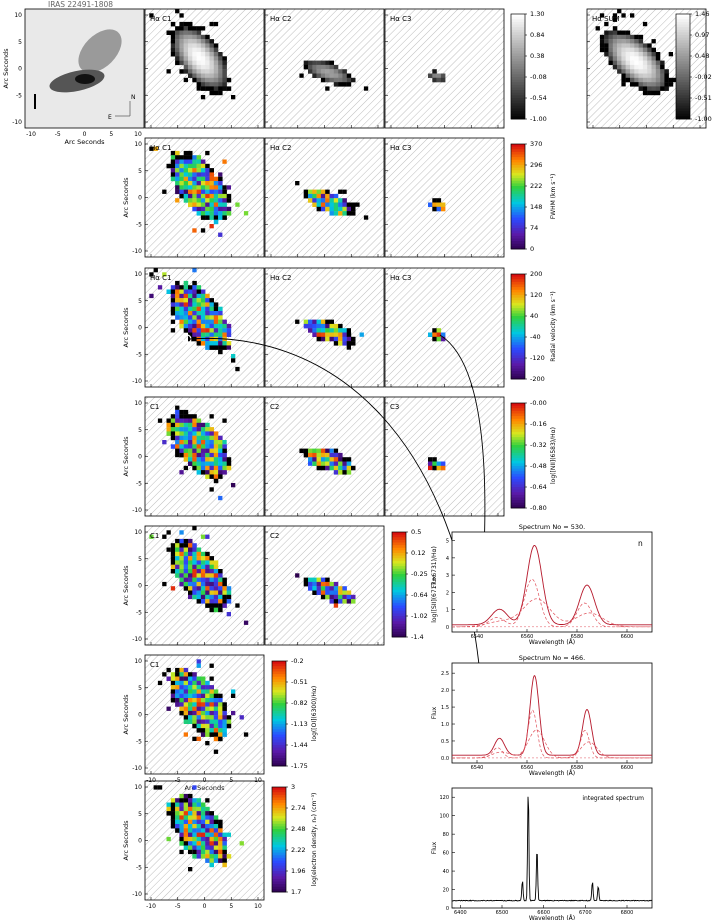 The image size is (718, 920). I want to click on row1-colorbar-swatch, so click(518, 105).